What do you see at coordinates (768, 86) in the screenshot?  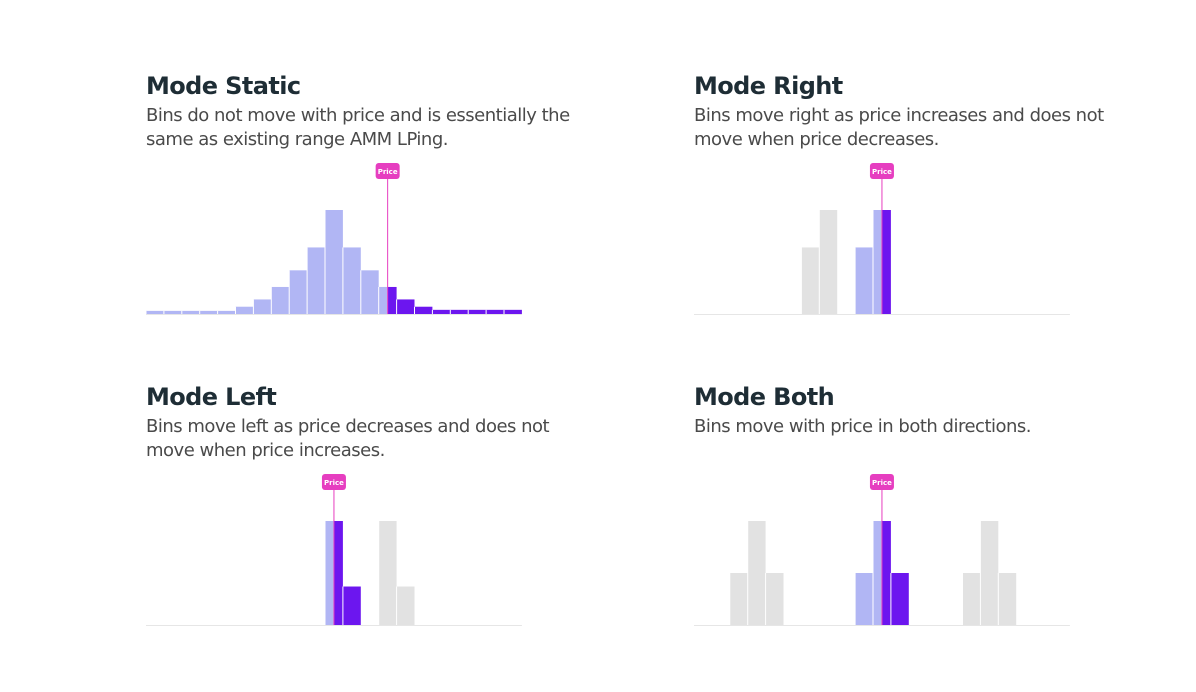 I see `panel-title: Mode Right` at bounding box center [768, 86].